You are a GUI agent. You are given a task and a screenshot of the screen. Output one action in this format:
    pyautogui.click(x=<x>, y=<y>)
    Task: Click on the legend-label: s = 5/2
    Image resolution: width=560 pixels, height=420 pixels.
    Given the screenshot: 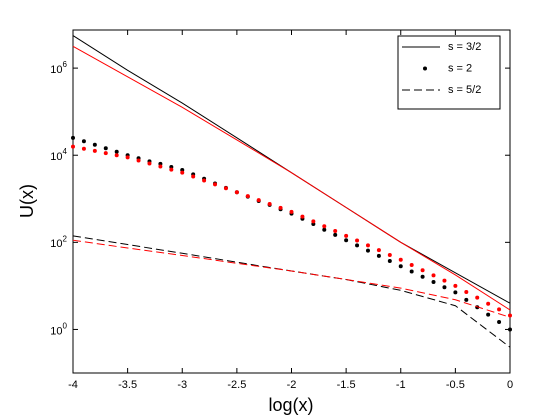 What is the action you would take?
    pyautogui.click(x=464, y=90)
    